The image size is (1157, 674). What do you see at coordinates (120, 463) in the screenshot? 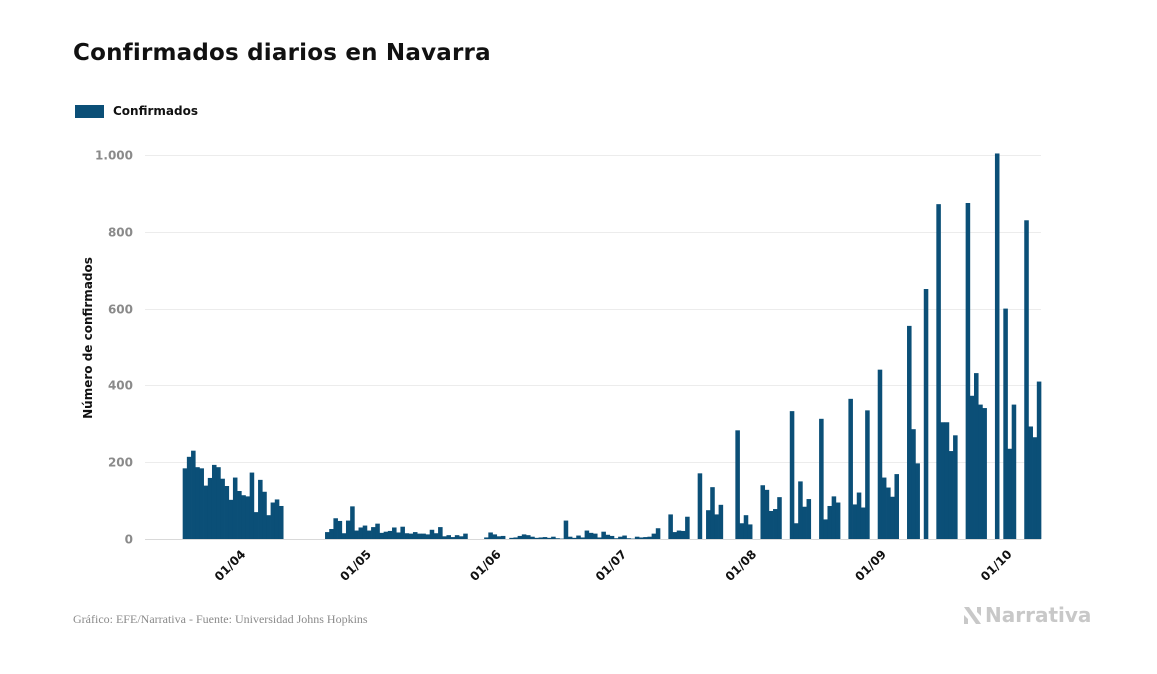
I see `y-tick-label: 200` at bounding box center [120, 463].